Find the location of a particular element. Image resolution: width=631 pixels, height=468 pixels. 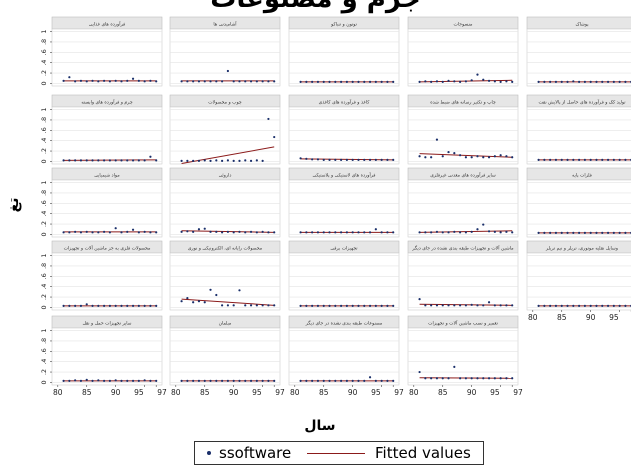

panel: مواد شیمیایی 0 .2 .4 .6 .8 1 is located at coordinates (101, 202).